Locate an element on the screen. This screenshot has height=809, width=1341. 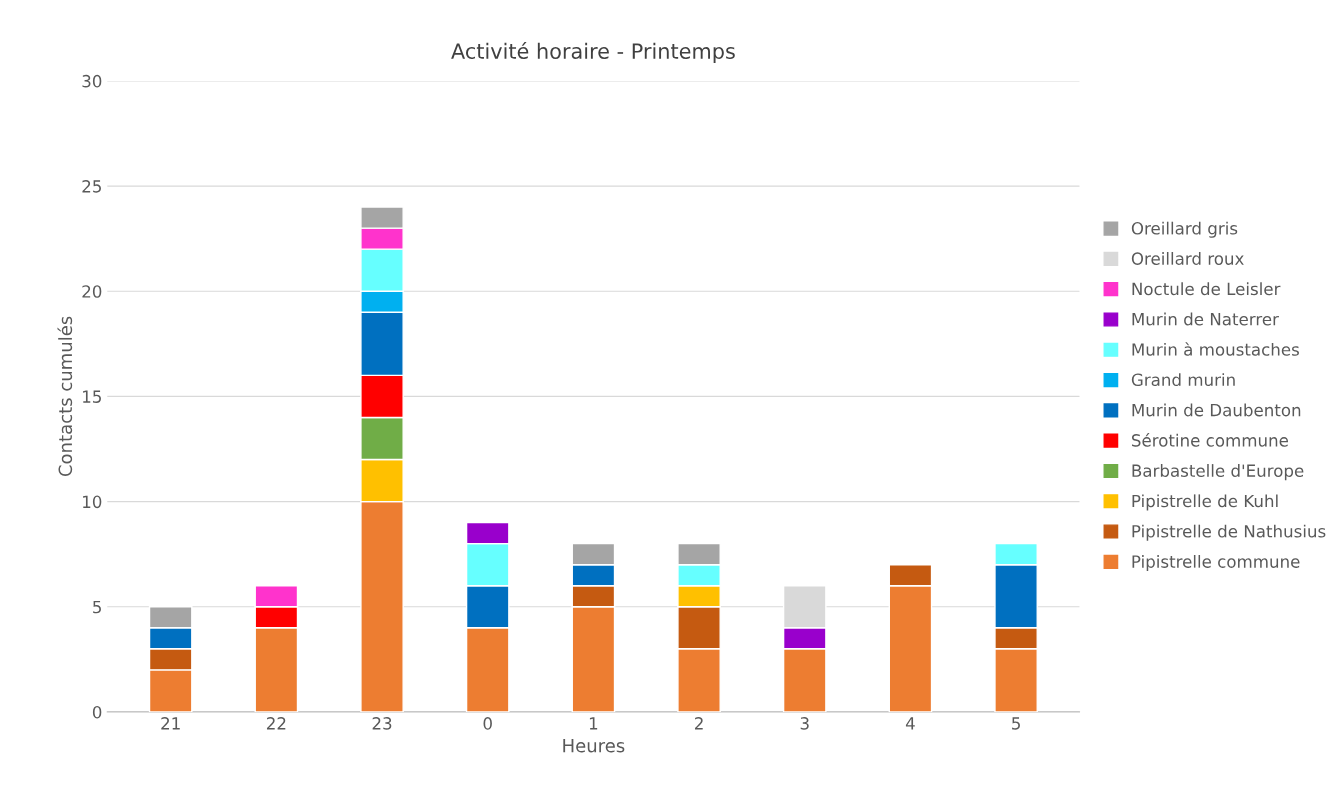
legend-label: Pipistrelle de Kuhl is located at coordinates (1205, 502).